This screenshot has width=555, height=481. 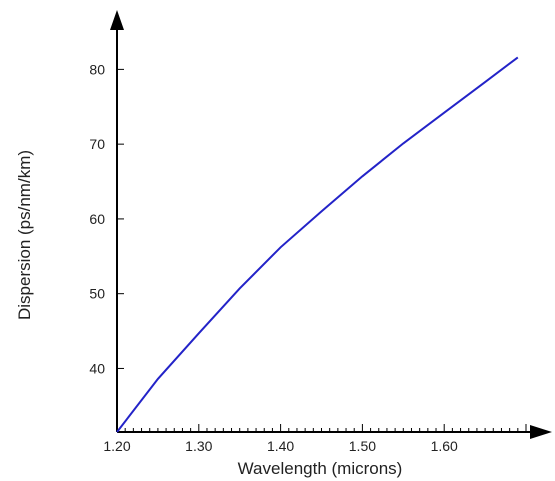 I want to click on y-axis-ticks: 40 50 60 70 80, so click(x=106, y=218).